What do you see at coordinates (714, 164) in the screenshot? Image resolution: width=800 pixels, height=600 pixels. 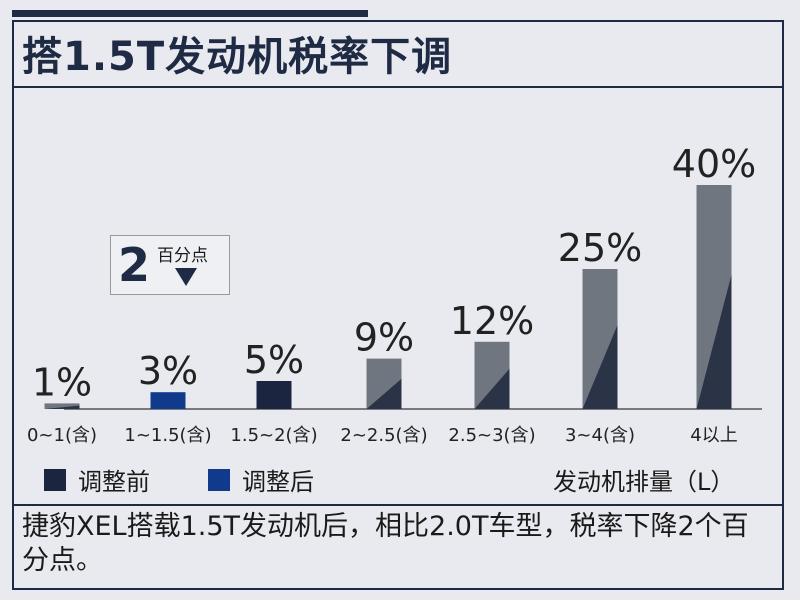 I see `data-label: 40%` at bounding box center [714, 164].